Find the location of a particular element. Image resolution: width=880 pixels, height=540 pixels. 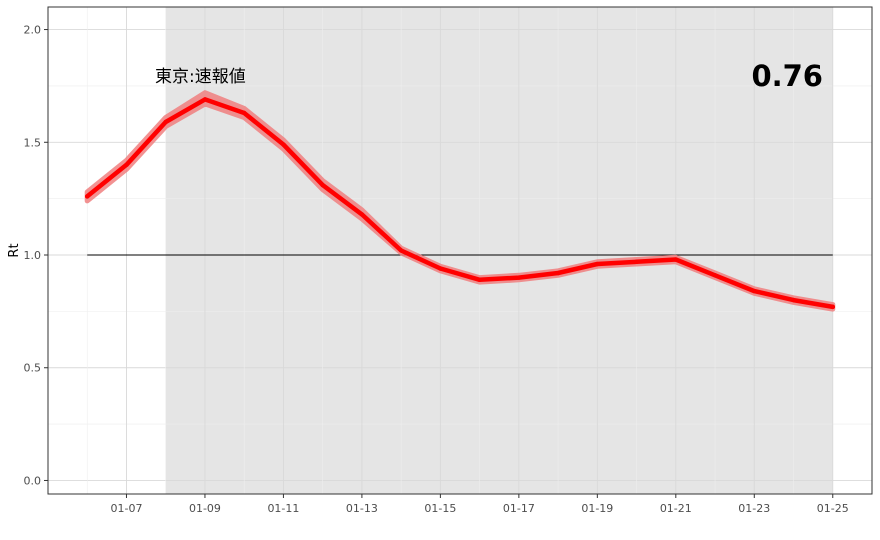

x-tick-label: 01-15 is located at coordinates (440, 508).